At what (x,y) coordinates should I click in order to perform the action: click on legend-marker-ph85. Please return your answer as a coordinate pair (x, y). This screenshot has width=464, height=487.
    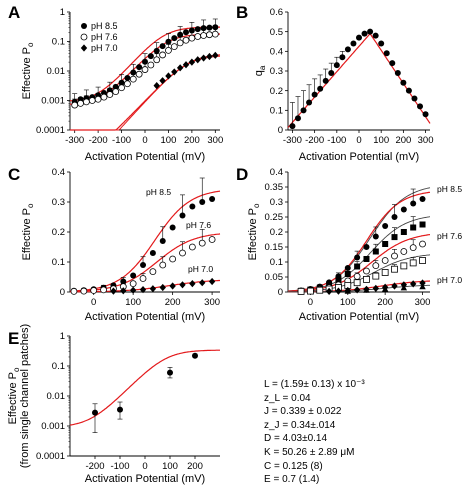
    Looking at the image, I should click on (84, 26).